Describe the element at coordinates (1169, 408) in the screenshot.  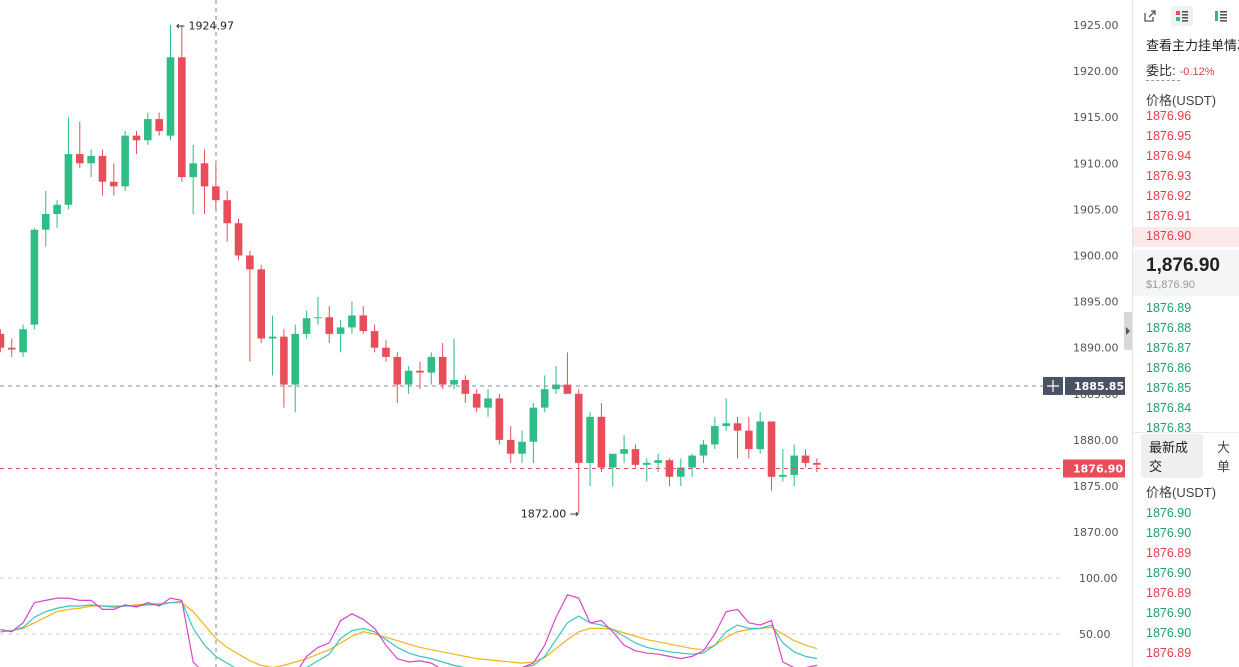
I see `bid-row: 1876.84` at that location.